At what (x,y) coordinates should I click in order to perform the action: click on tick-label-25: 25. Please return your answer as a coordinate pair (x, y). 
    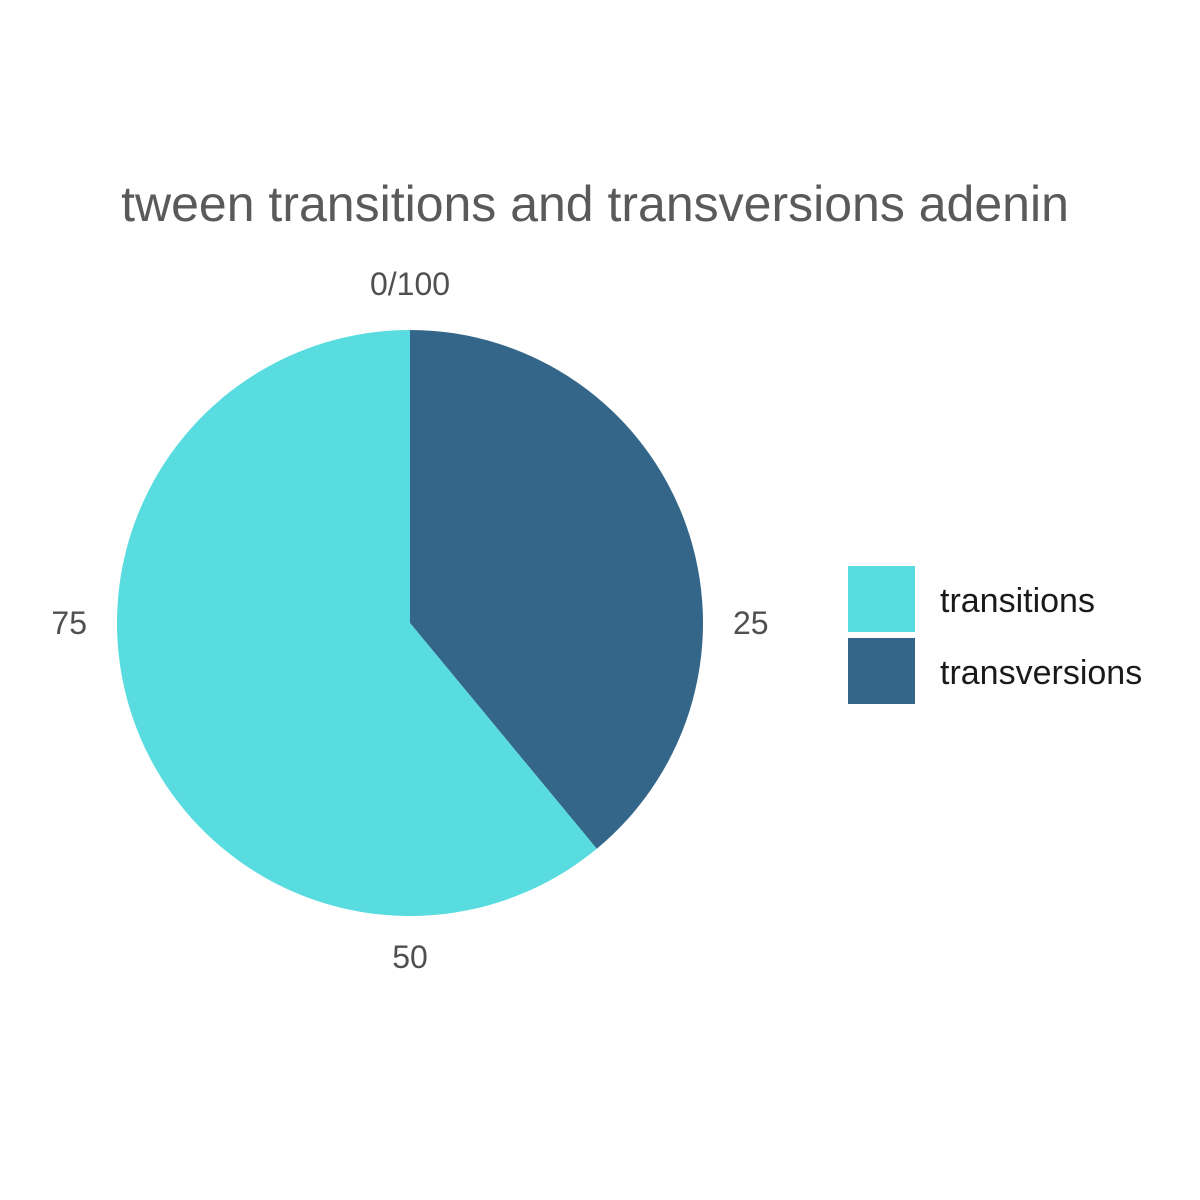
    Looking at the image, I should click on (751, 623).